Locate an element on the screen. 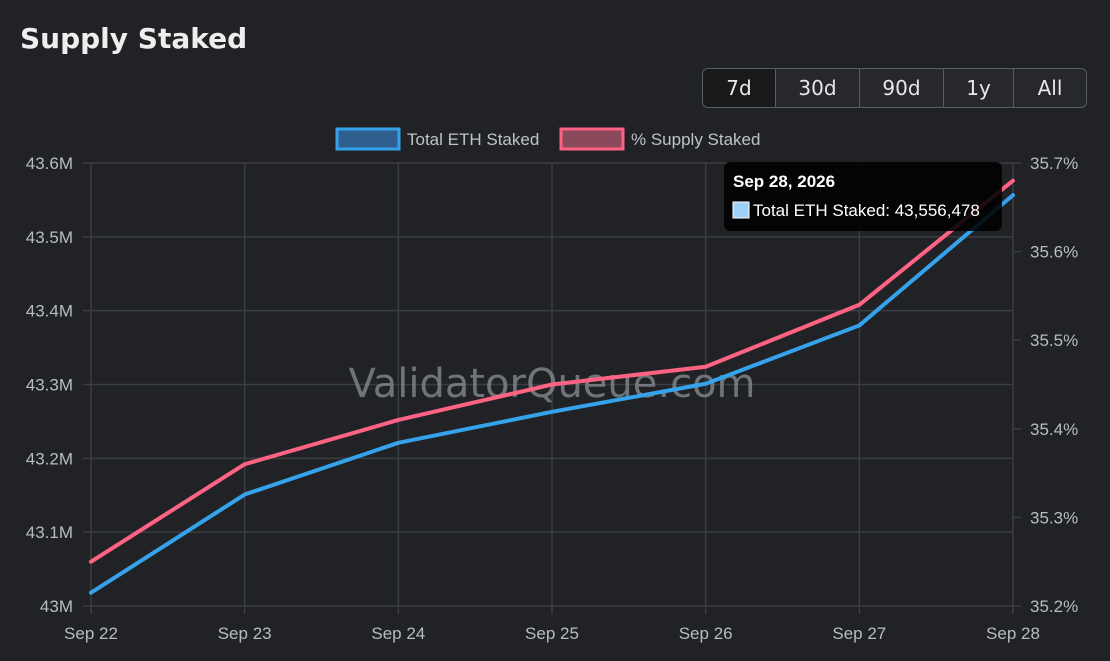  y-left-tick-label: 43.1M is located at coordinates (49, 532).